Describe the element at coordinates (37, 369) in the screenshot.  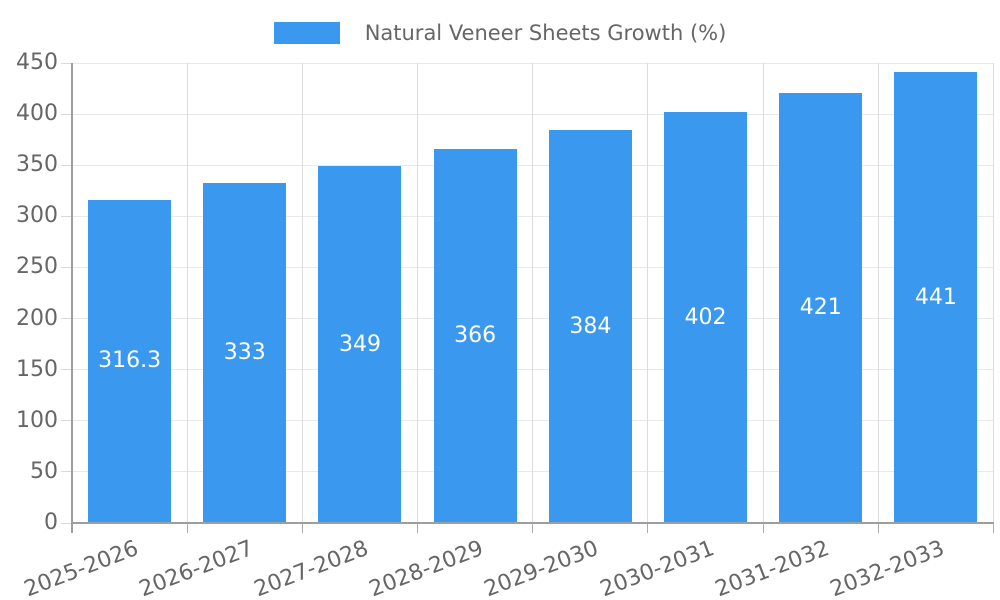
I see `y-axis-tick-label: 150` at that location.